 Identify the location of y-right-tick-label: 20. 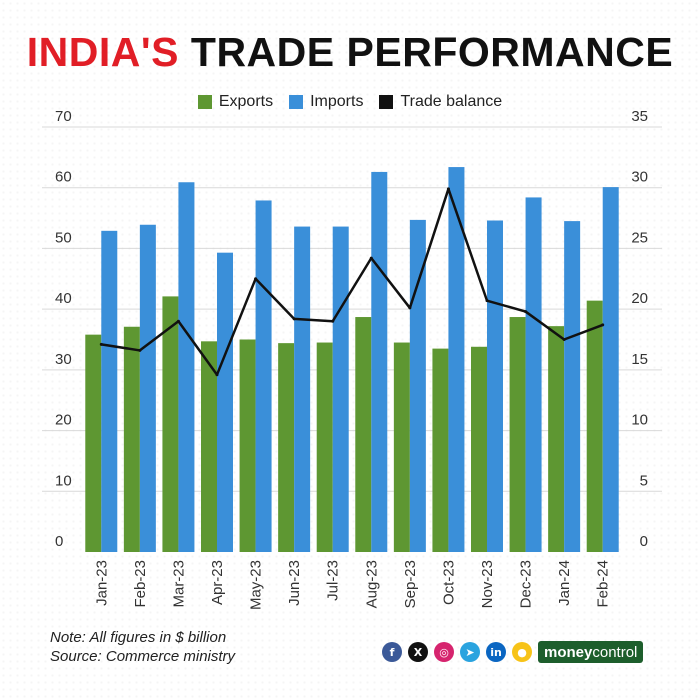
(639, 298).